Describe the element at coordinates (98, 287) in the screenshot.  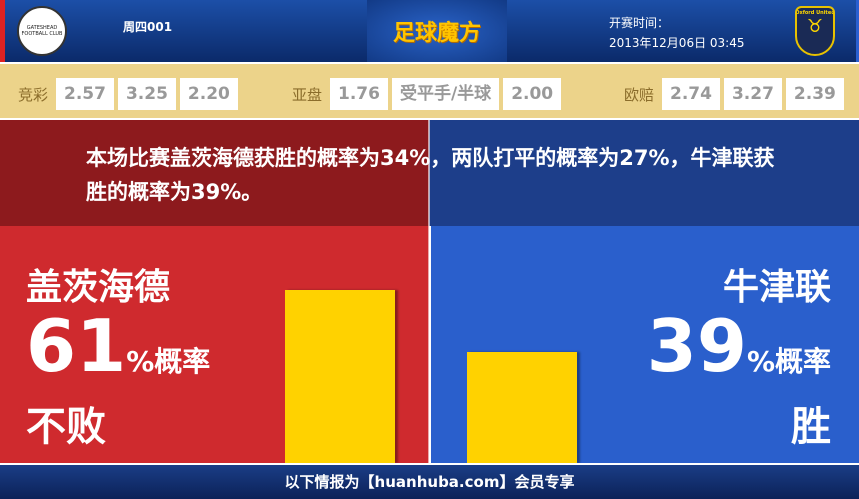
I see `home-name: 盖茨海德` at that location.